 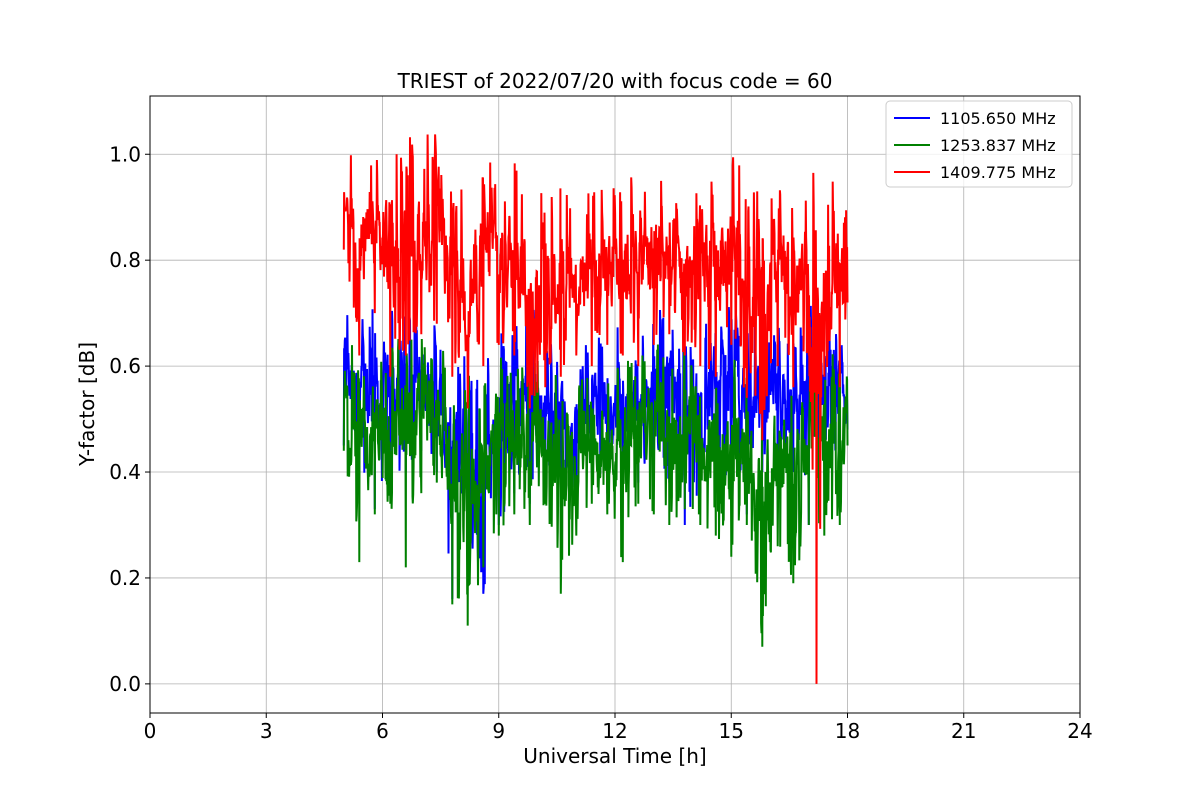 What do you see at coordinates (614, 756) in the screenshot?
I see `x-axis-label: Universal Time [h]` at bounding box center [614, 756].